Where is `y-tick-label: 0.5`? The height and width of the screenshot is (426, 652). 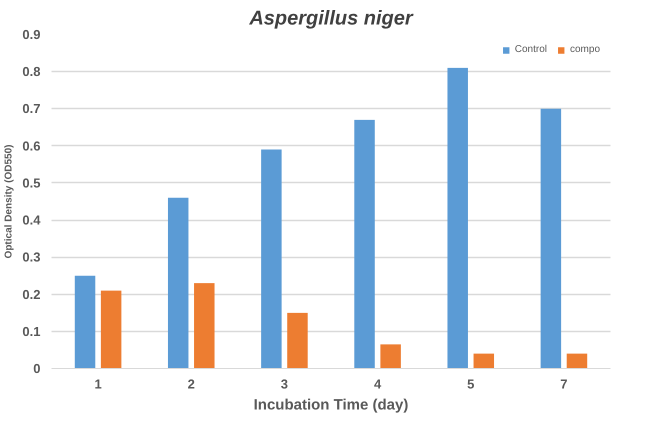
y-tick-label: 0.5 is located at coordinates (31, 182).